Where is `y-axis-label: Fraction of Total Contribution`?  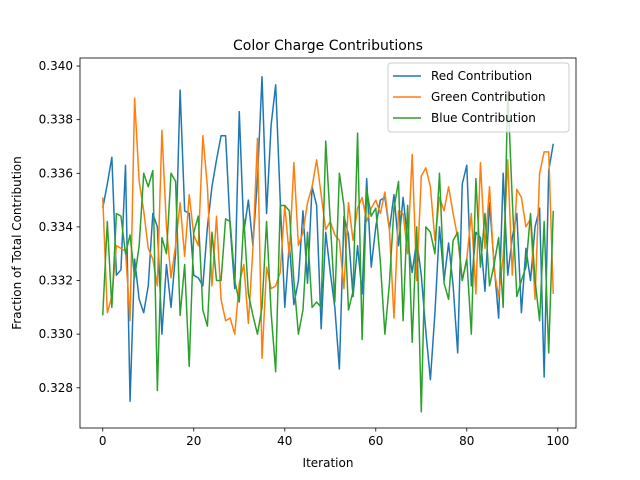 y-axis-label: Fraction of Total Contribution is located at coordinates (17, 242).